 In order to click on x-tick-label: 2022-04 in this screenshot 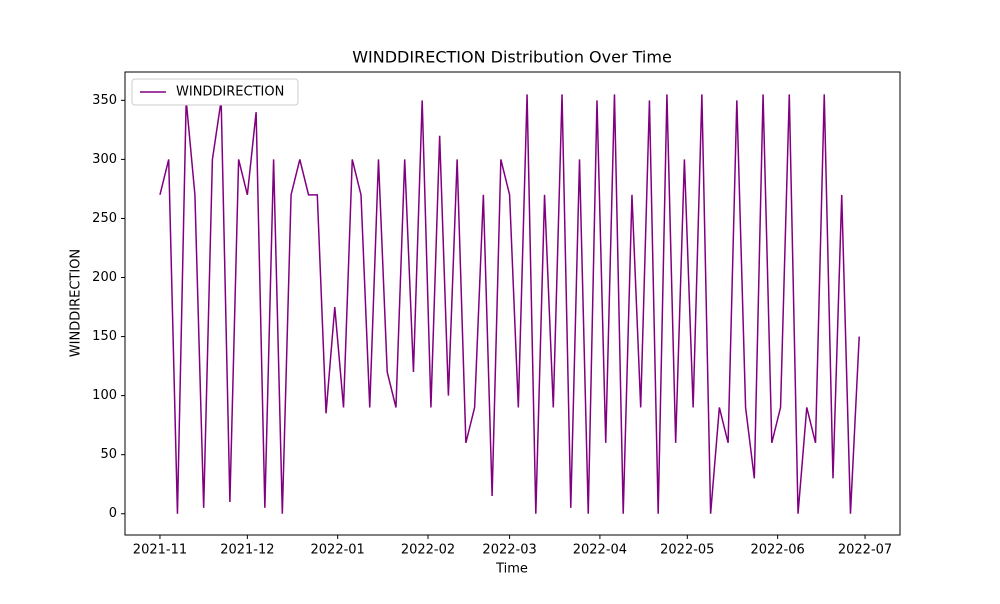, I will do `click(600, 550)`.